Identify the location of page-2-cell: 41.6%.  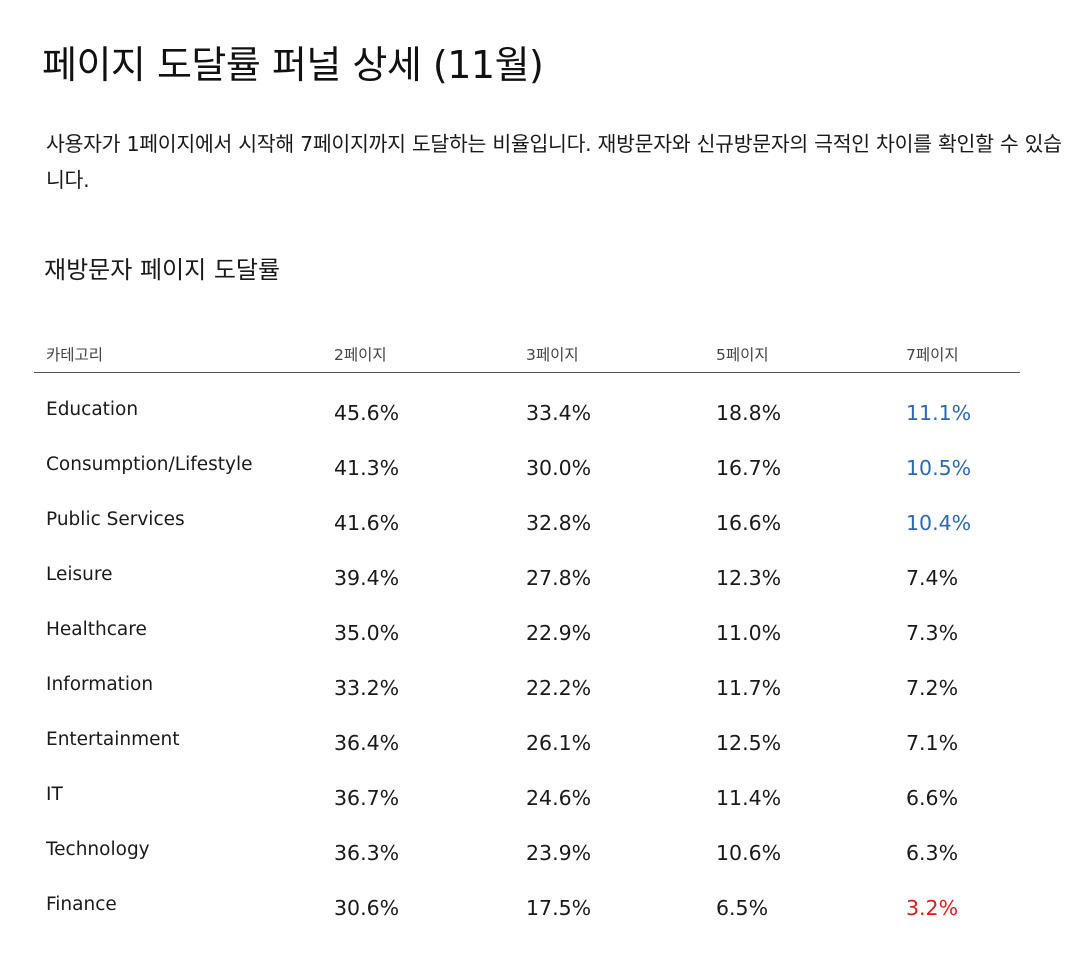
(367, 523).